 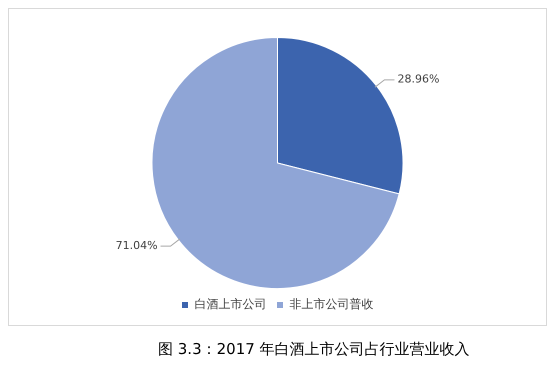 What do you see at coordinates (332, 304) in the screenshot?
I see `legend-label: 非上市公司普收` at bounding box center [332, 304].